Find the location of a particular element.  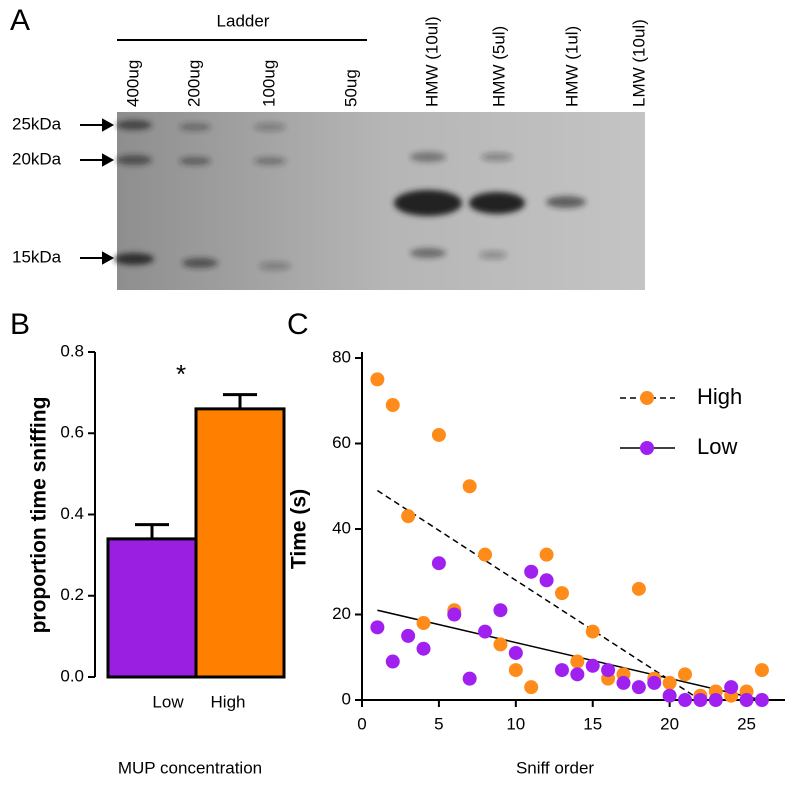

marker-arrows is located at coordinates (97, 191).